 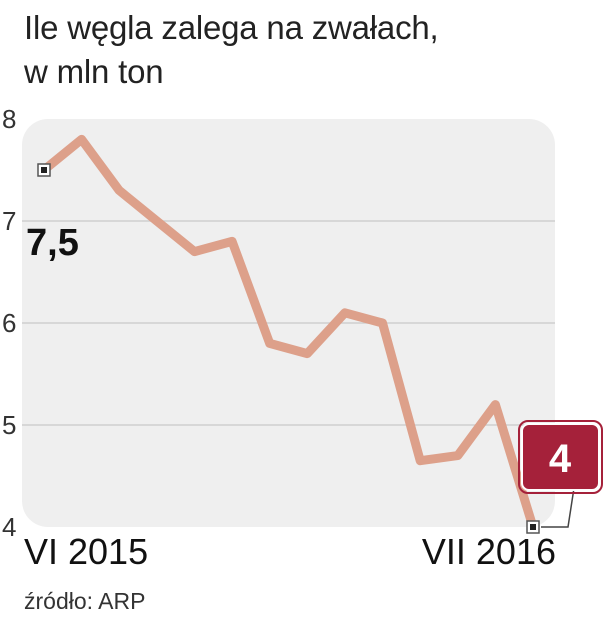 I want to click on start-value-label: 7,5, so click(x=52, y=243).